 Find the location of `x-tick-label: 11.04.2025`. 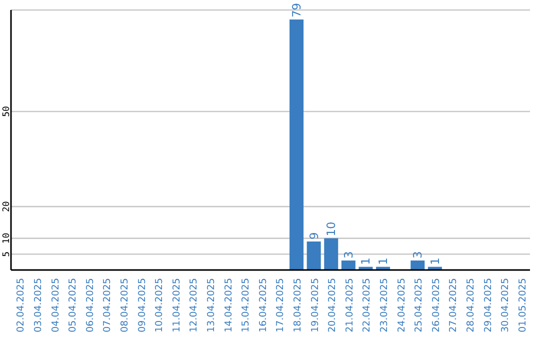

x-tick-label: 11.04.2025 is located at coordinates (176, 305).